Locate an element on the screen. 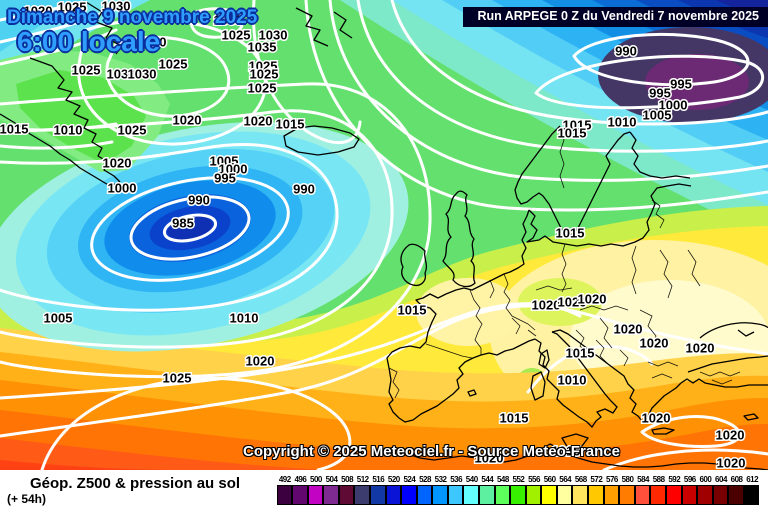 This screenshot has height=512, width=768. legend-entry: 604 is located at coordinates (720, 489).